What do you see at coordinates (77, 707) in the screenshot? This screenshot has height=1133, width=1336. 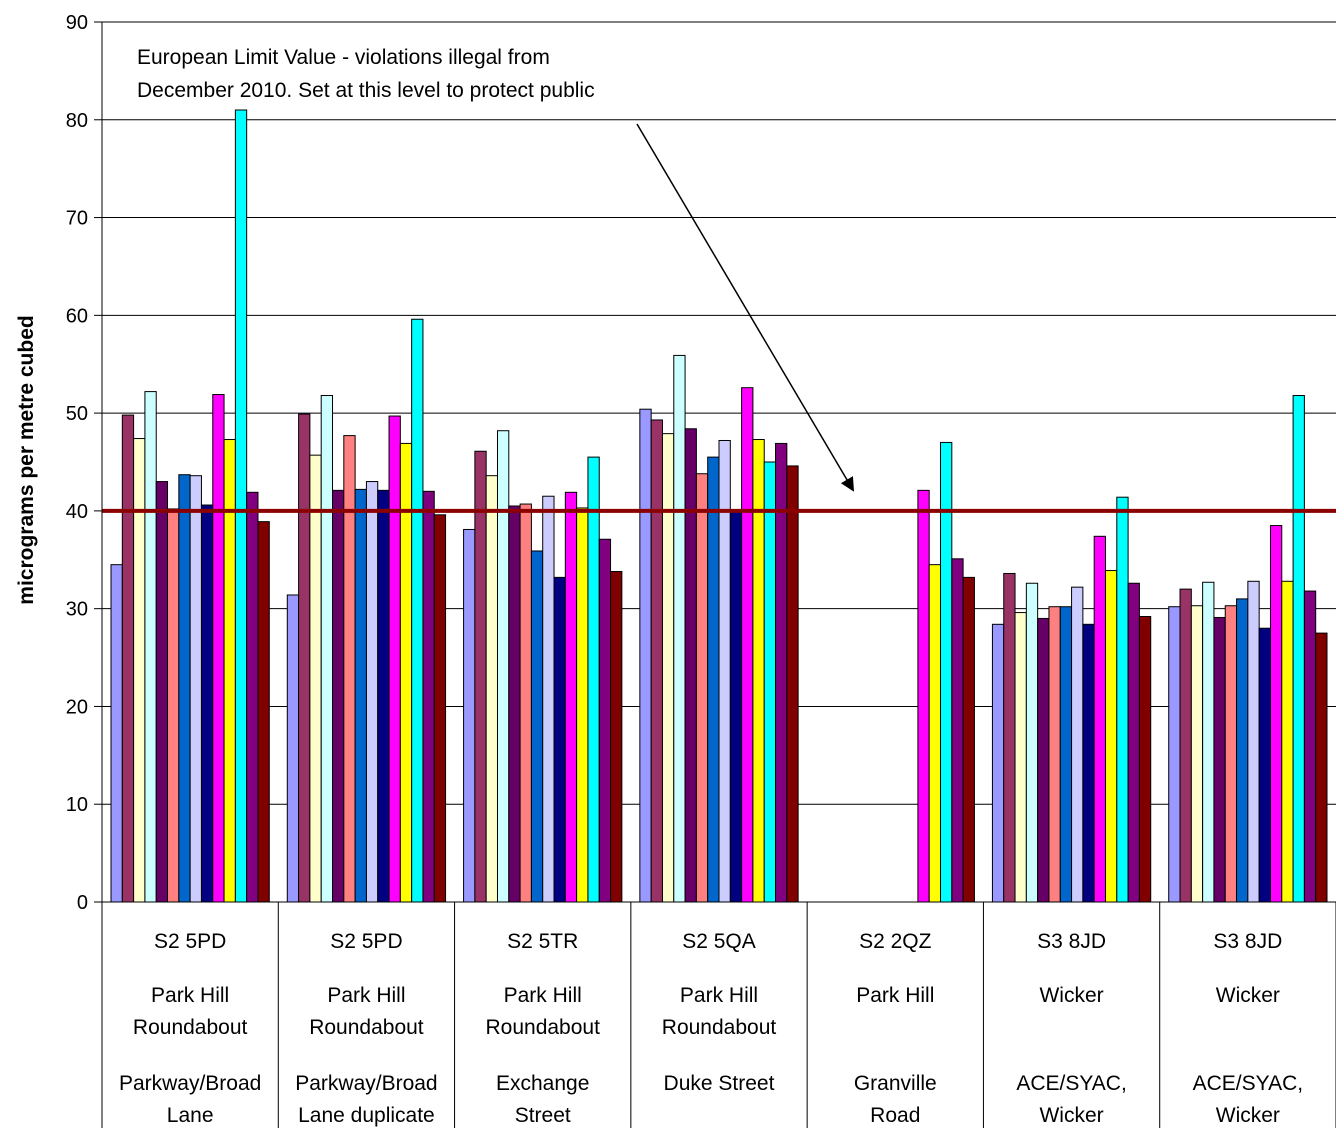 I see `y-tick-label: 20` at bounding box center [77, 707].